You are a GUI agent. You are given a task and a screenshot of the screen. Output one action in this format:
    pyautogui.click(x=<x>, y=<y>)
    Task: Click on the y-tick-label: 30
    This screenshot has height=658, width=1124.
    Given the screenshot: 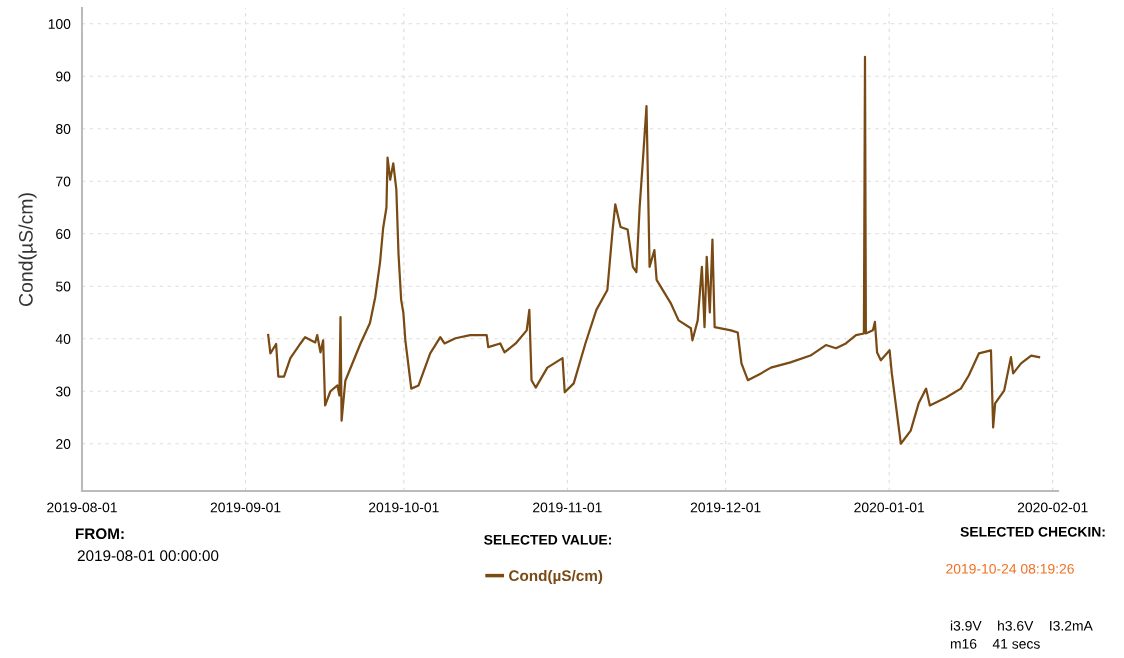 What is the action you would take?
    pyautogui.click(x=63, y=391)
    